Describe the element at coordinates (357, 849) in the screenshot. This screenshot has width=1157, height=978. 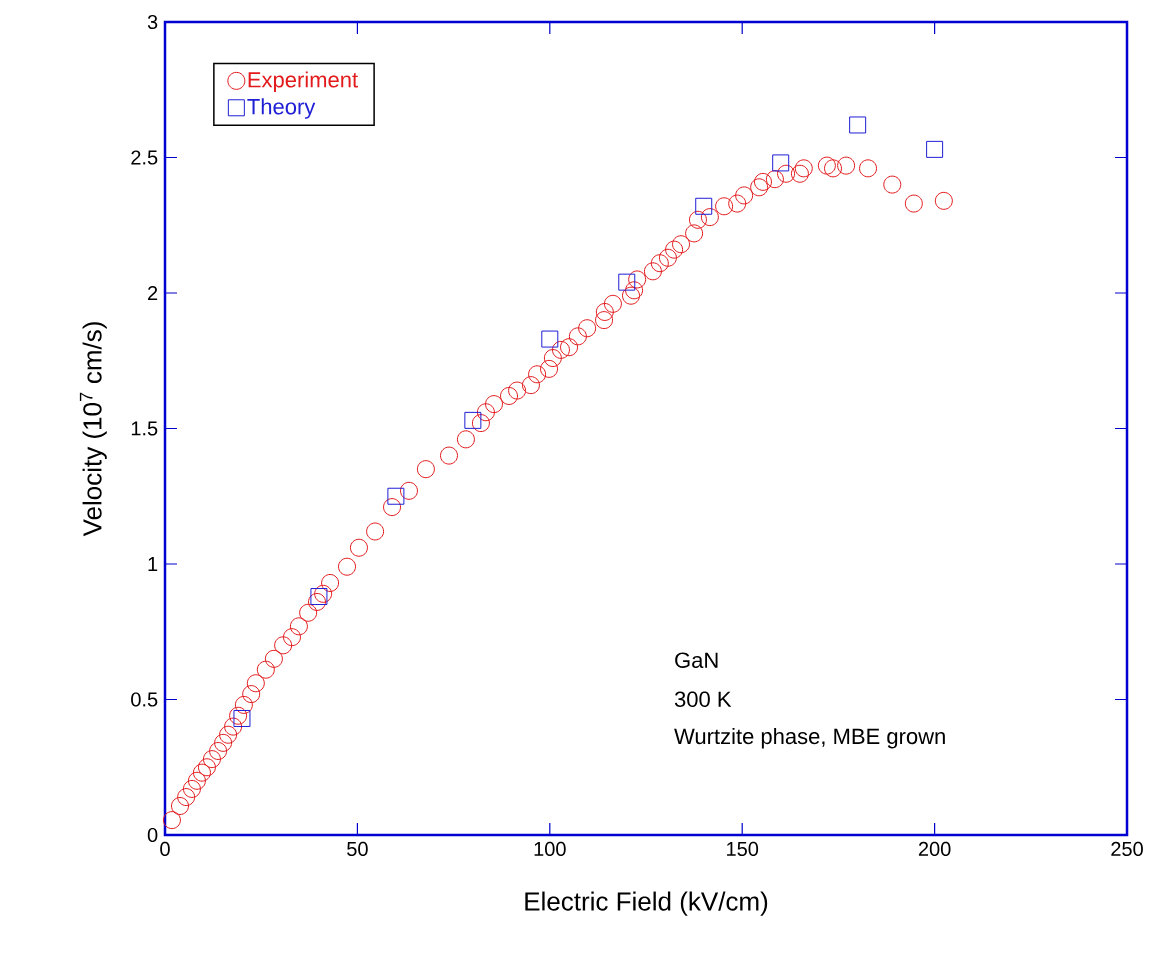
I see `x-tick-label: 50` at that location.